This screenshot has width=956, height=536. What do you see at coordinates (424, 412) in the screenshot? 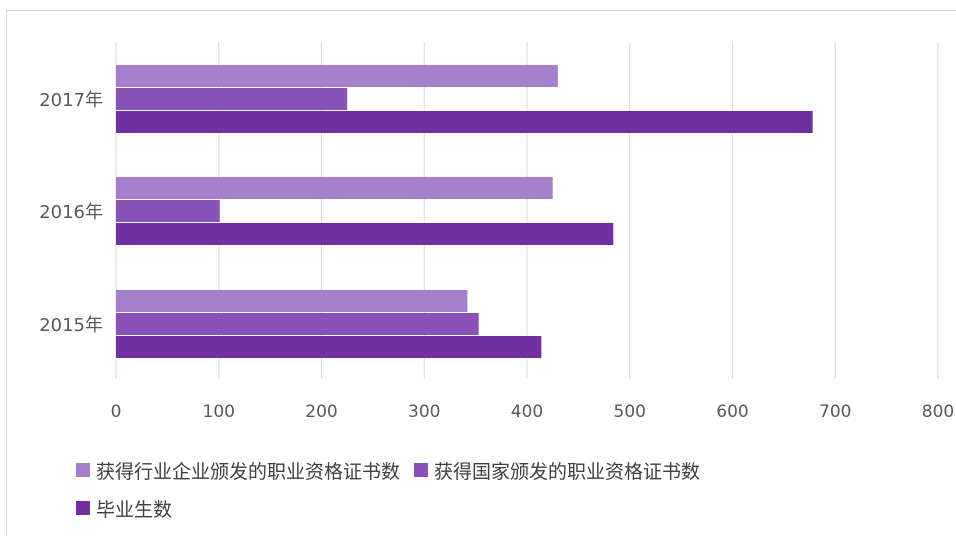
I see `x-tick-label-300: 300` at bounding box center [424, 412].